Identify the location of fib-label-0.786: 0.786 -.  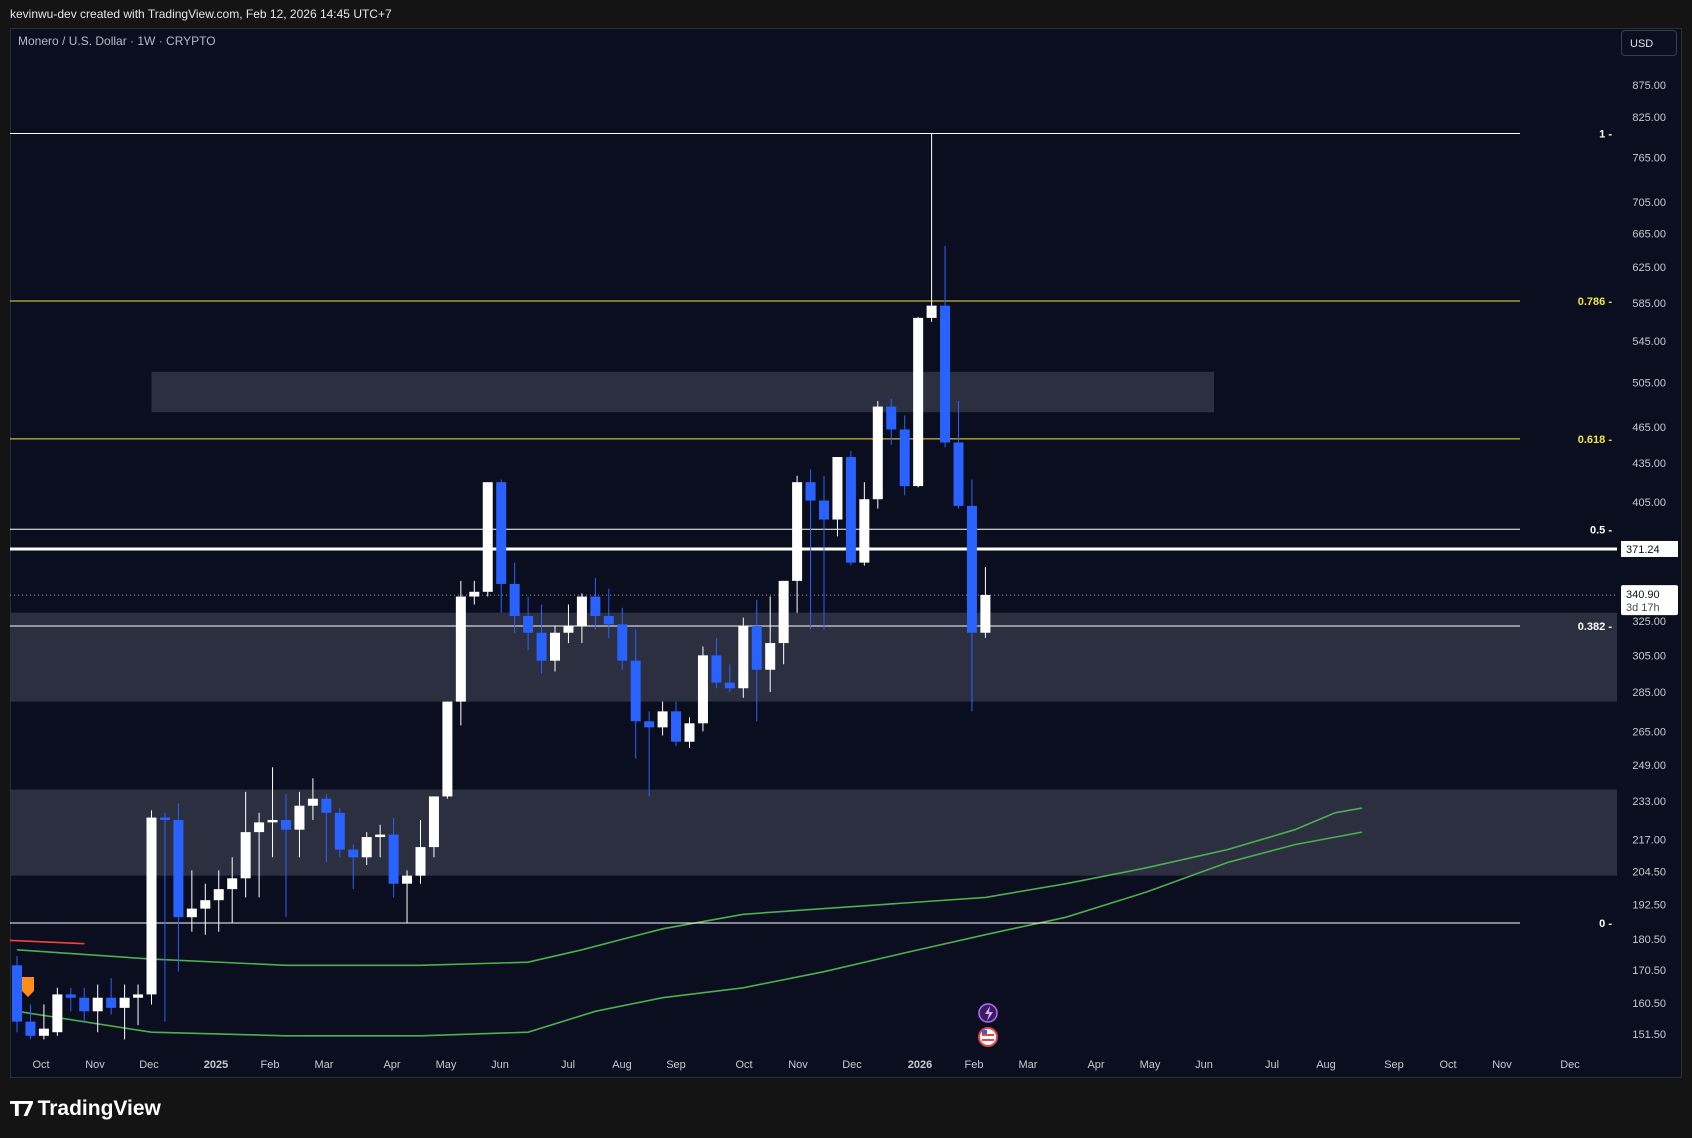
(1595, 302).